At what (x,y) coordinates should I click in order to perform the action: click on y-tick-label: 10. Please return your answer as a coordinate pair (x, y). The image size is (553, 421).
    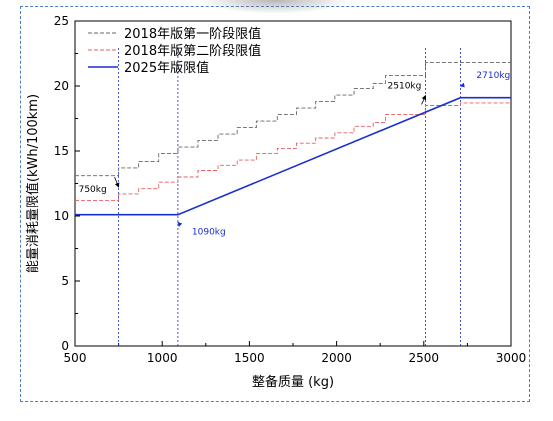
    Looking at the image, I should click on (61, 216).